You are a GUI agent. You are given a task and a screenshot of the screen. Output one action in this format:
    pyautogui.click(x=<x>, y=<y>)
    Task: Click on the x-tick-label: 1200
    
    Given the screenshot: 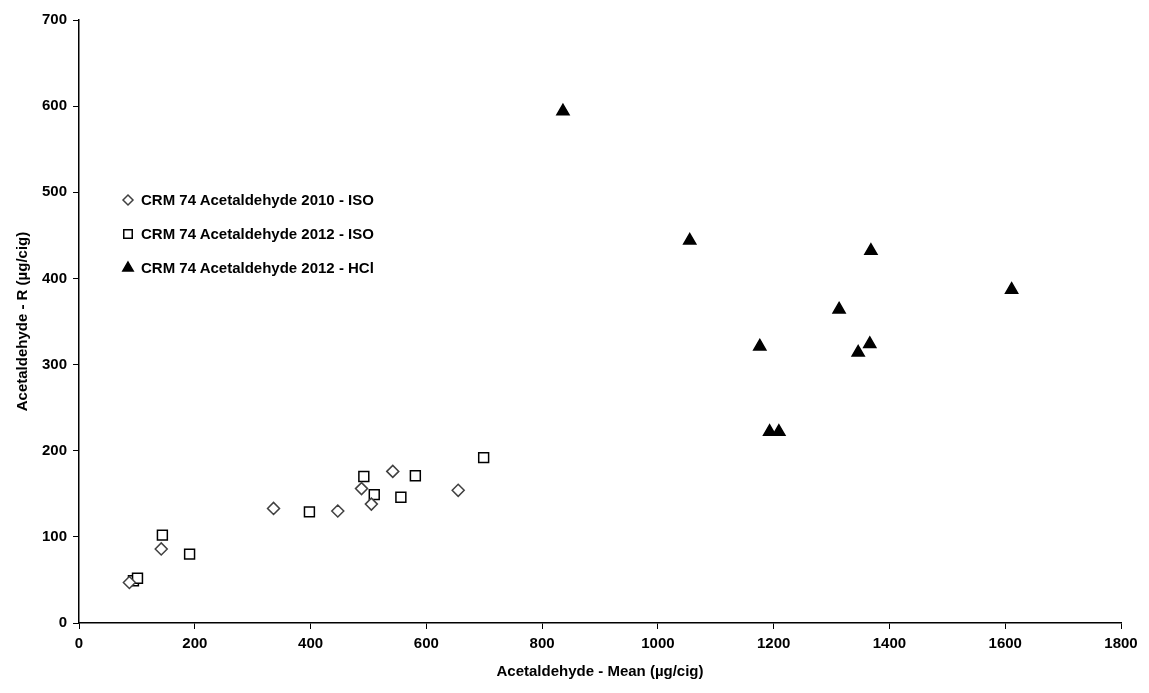 What is the action you would take?
    pyautogui.click(x=773, y=643)
    